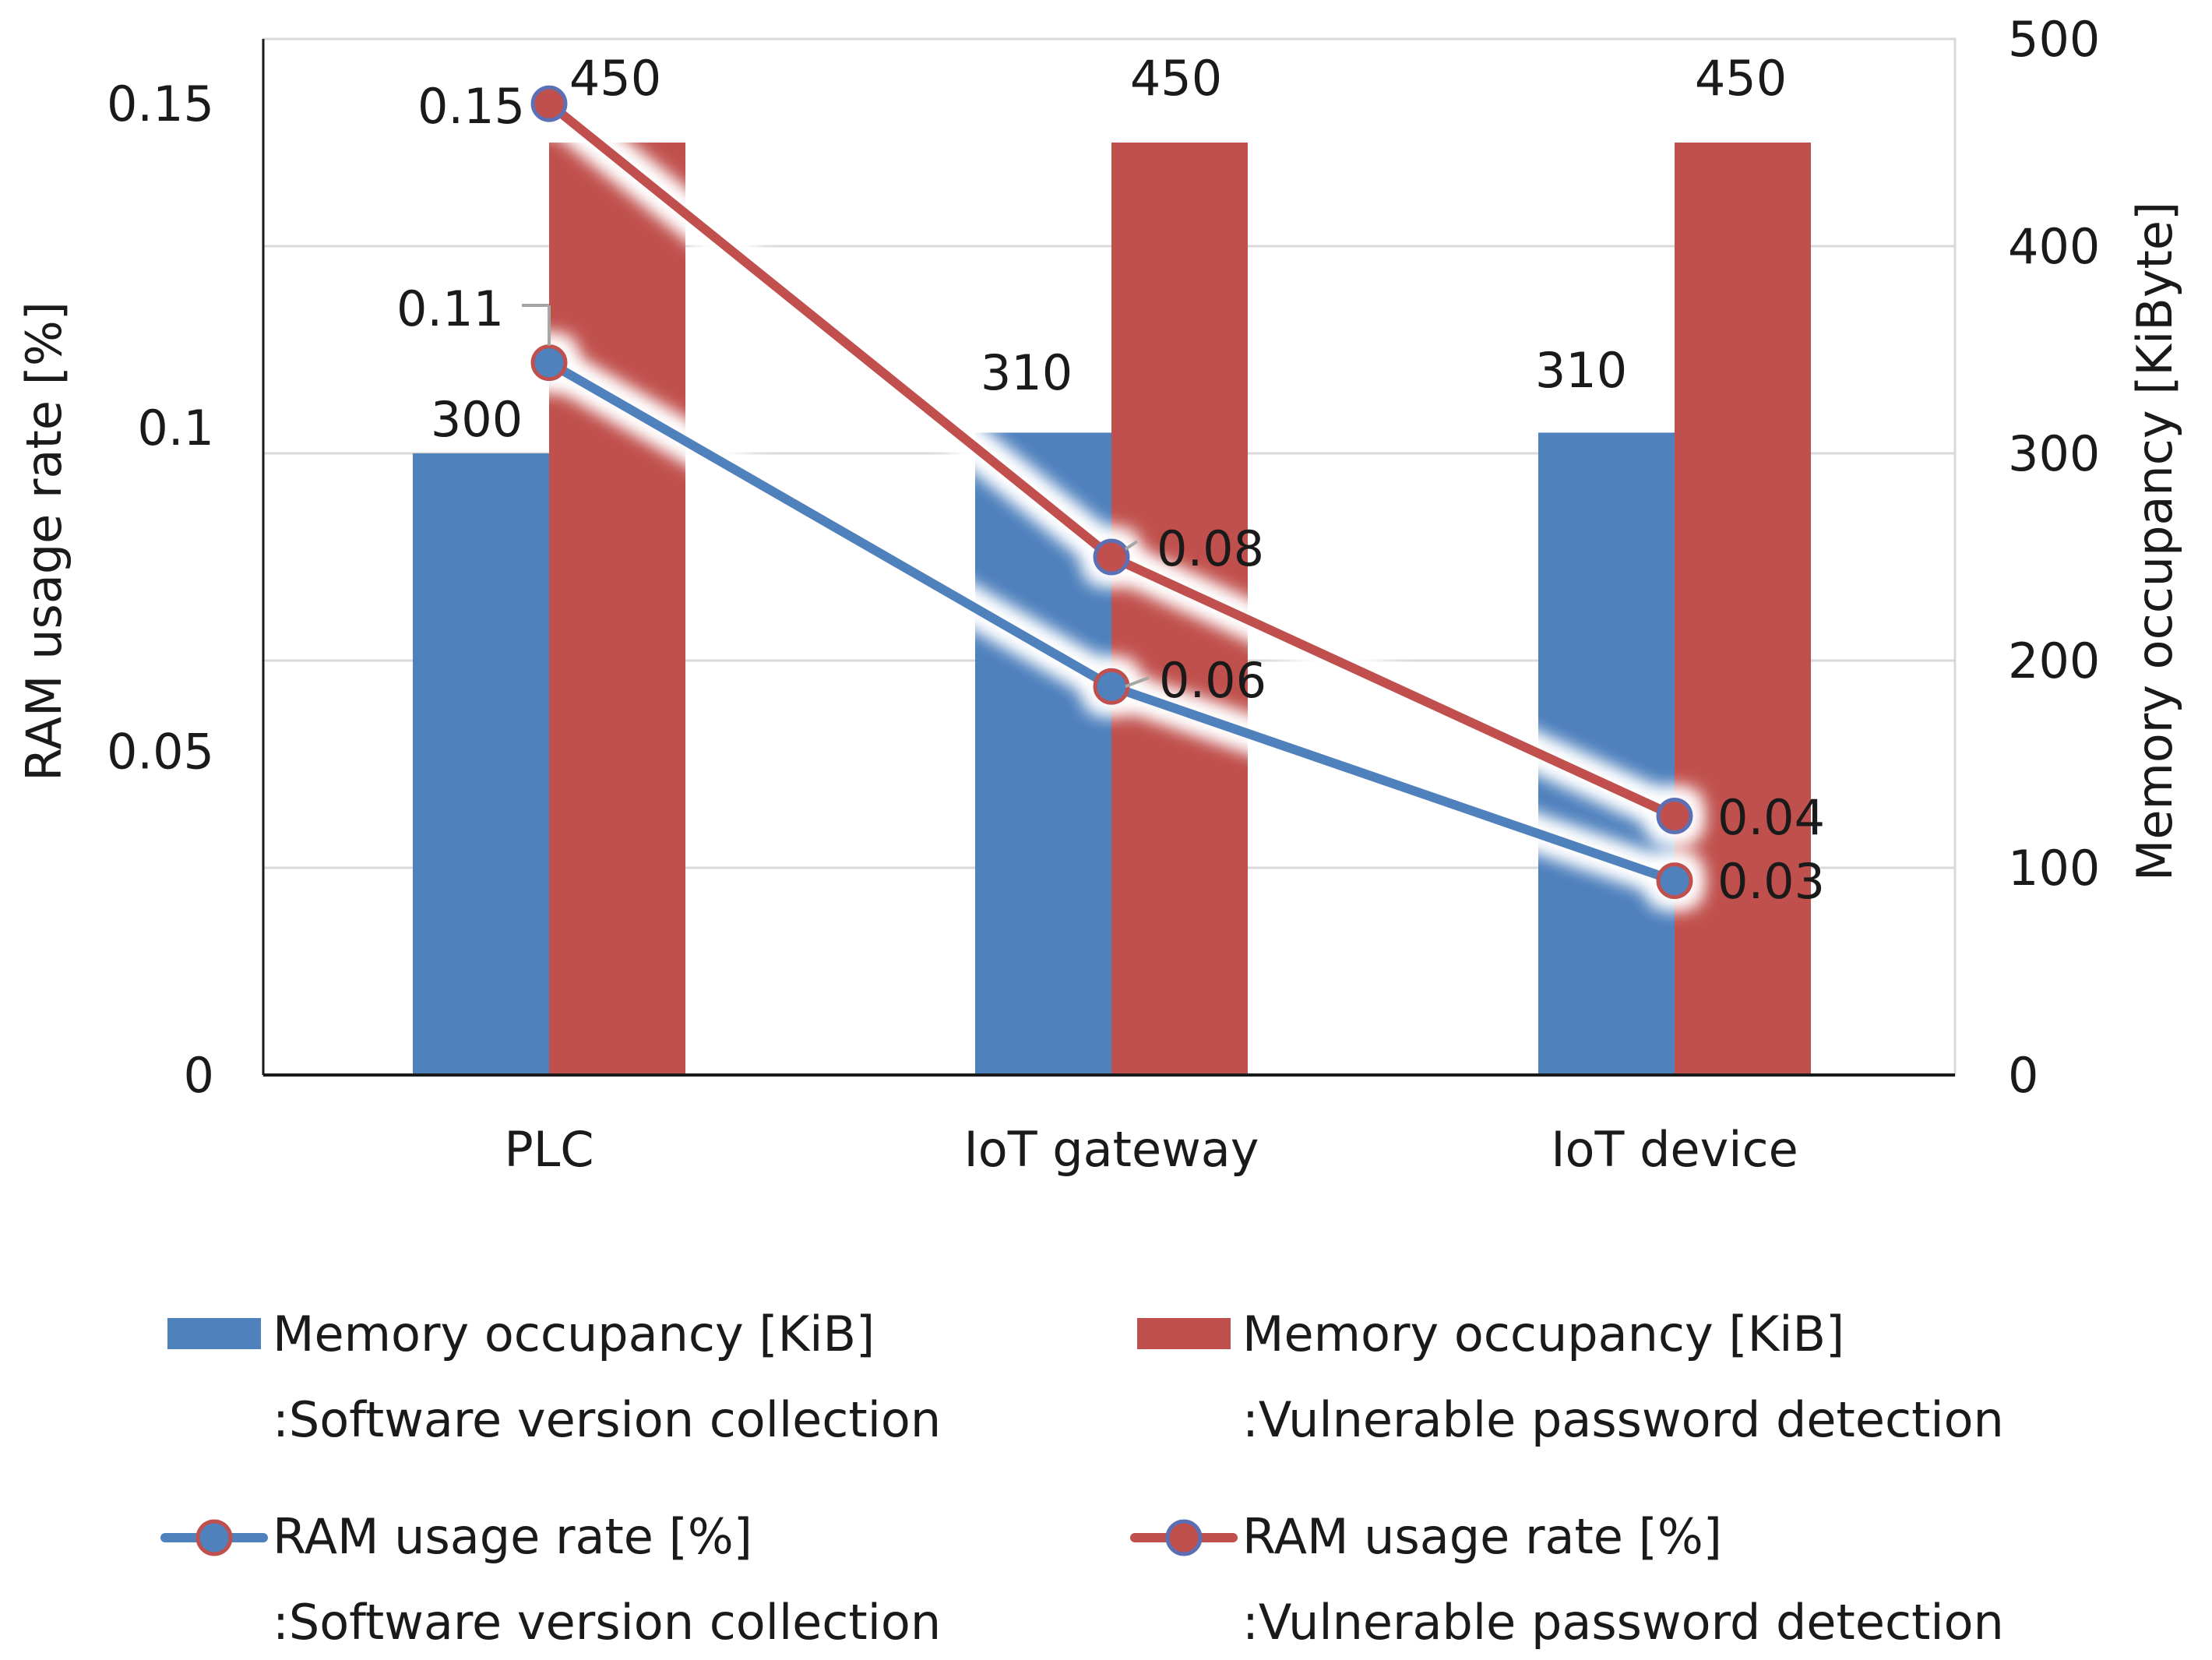  I want to click on left-tick-label: 0.1, so click(175, 428).